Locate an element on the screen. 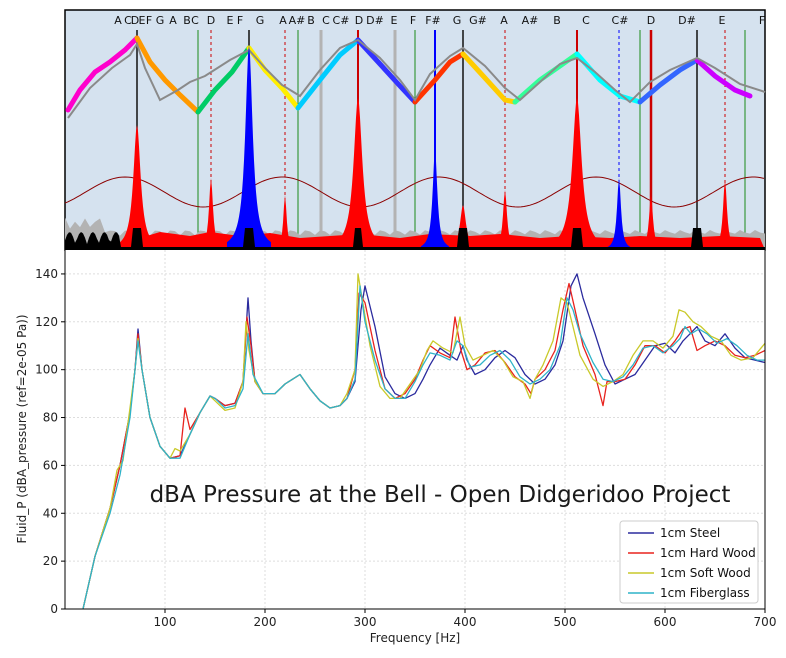 The image size is (786, 658). y-tick-label: 100 is located at coordinates (46, 370).